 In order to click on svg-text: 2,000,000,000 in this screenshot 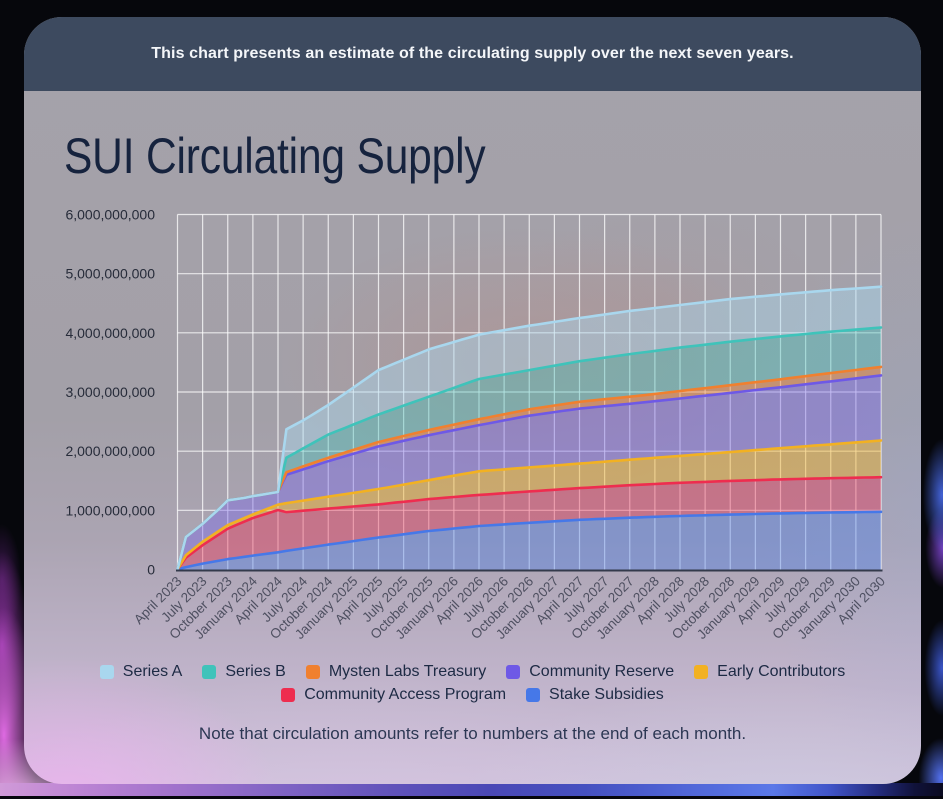, I will do `click(110, 451)`.